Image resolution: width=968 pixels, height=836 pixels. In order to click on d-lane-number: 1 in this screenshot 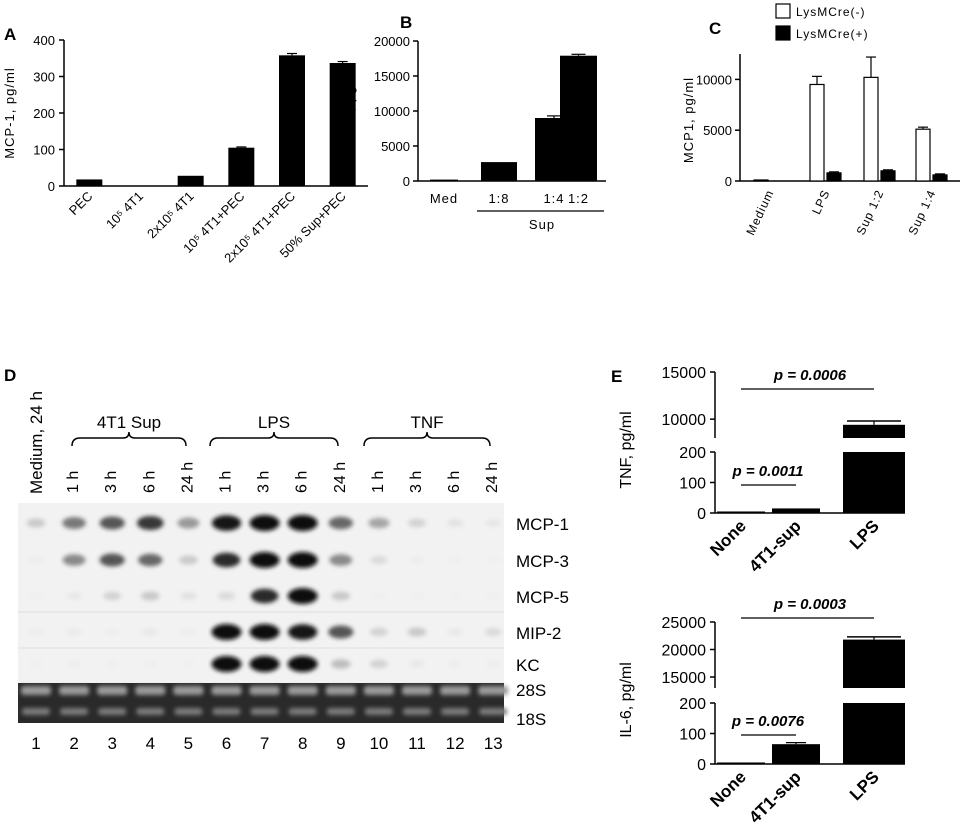, I will do `click(35, 743)`.